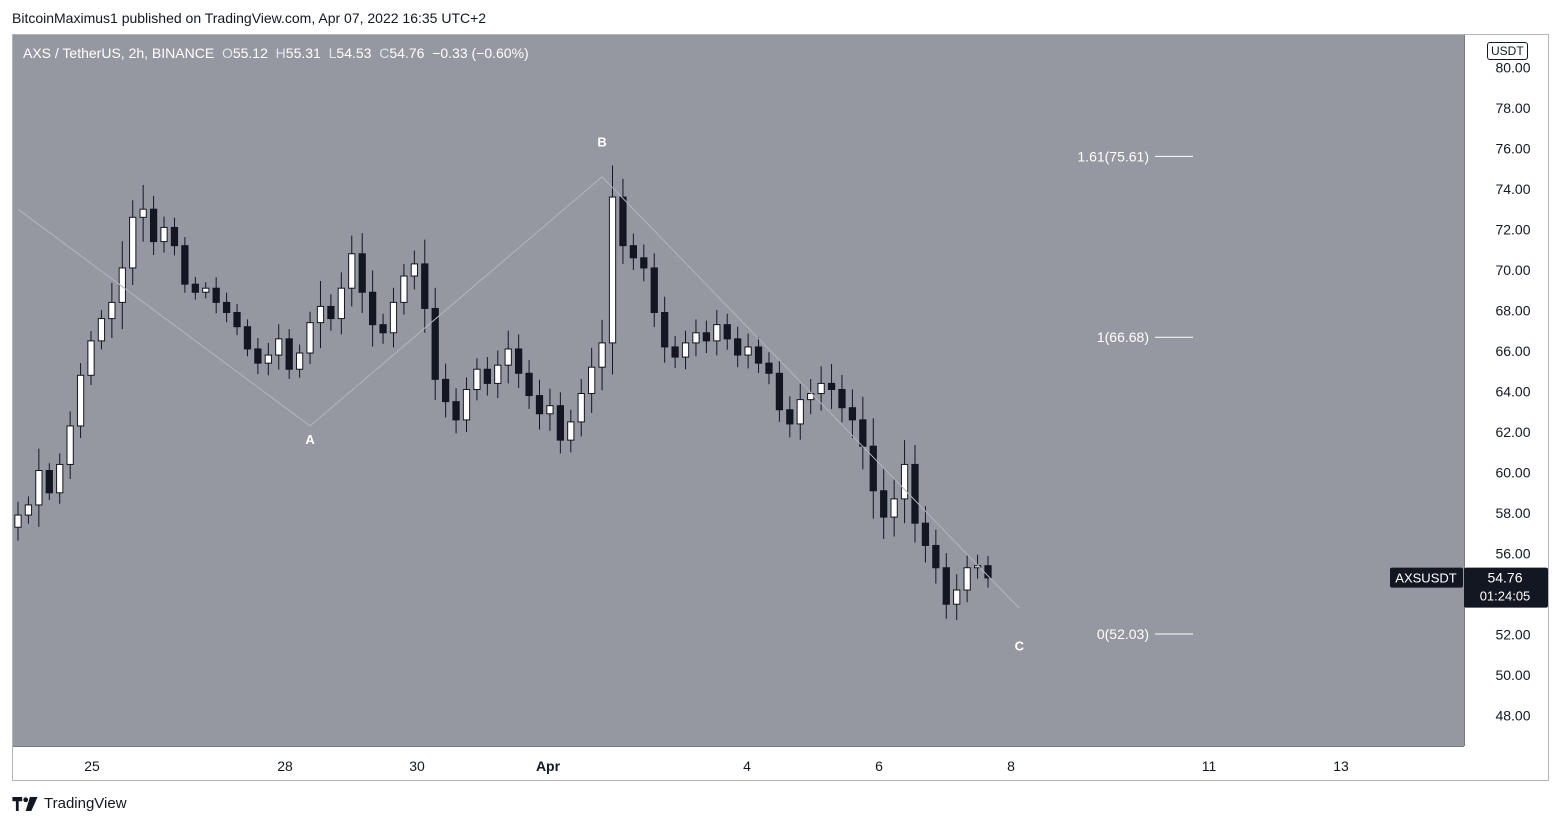 The width and height of the screenshot is (1562, 826). I want to click on time-axis, so click(738, 763).